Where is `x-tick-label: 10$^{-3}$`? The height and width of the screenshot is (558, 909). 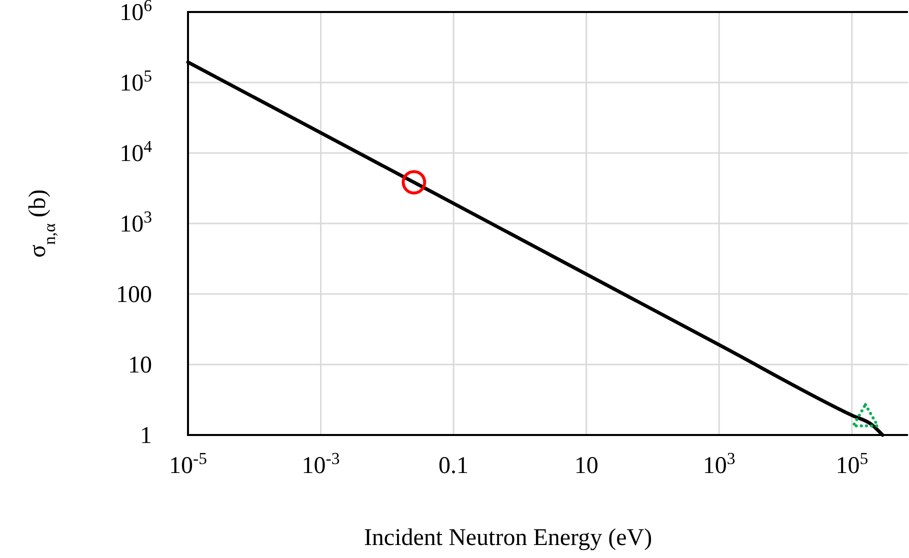 x-tick-label: 10$^{-3}$ is located at coordinates (321, 463).